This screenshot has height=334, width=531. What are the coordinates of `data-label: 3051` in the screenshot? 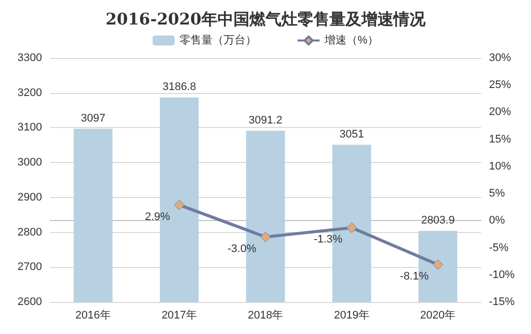 It's located at (351, 134).